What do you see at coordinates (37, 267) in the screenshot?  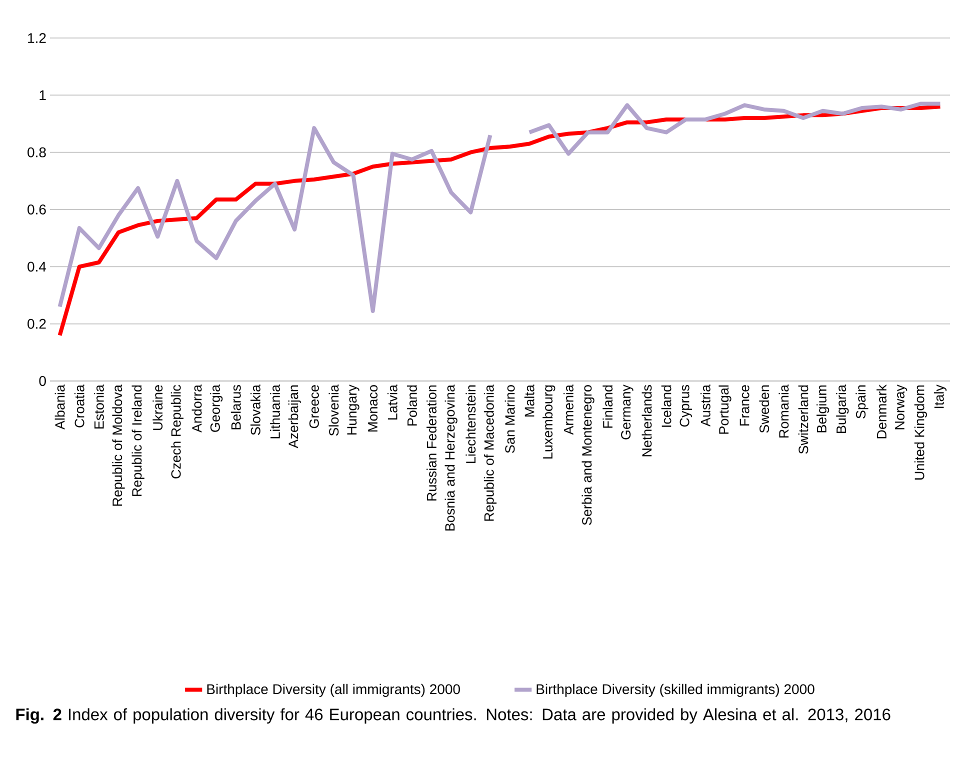 I see `y-tick-label: 0.4` at bounding box center [37, 267].